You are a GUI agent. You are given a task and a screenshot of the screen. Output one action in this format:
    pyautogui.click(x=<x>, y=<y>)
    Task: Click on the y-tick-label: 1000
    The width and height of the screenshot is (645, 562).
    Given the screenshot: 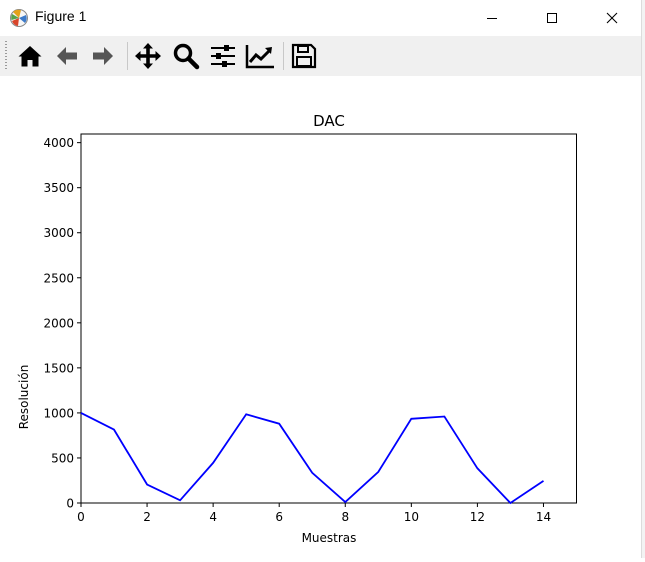 What is the action you would take?
    pyautogui.click(x=58, y=413)
    